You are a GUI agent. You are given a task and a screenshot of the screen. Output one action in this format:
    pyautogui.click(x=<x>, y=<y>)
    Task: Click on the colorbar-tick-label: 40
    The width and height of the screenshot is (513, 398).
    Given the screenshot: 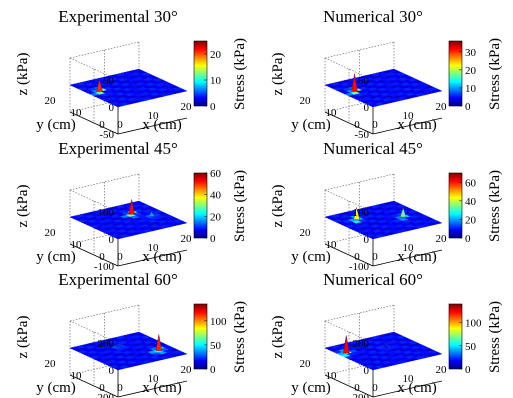 What is the action you would take?
    pyautogui.click(x=216, y=196)
    